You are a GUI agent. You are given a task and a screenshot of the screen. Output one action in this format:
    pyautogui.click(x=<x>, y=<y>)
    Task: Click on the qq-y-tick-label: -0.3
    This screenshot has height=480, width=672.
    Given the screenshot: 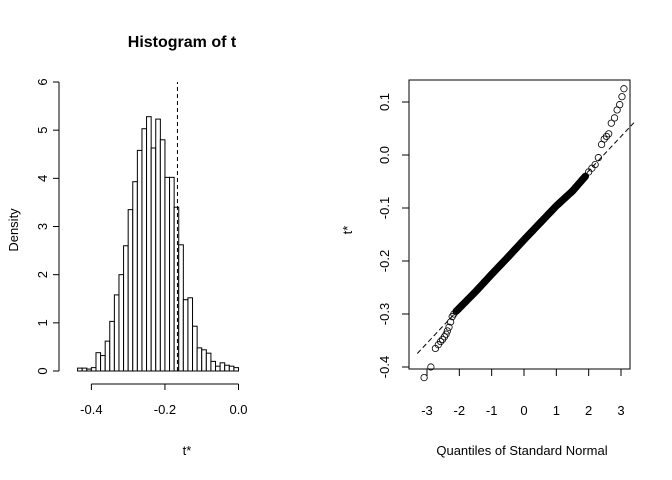 What is the action you would take?
    pyautogui.click(x=384, y=314)
    